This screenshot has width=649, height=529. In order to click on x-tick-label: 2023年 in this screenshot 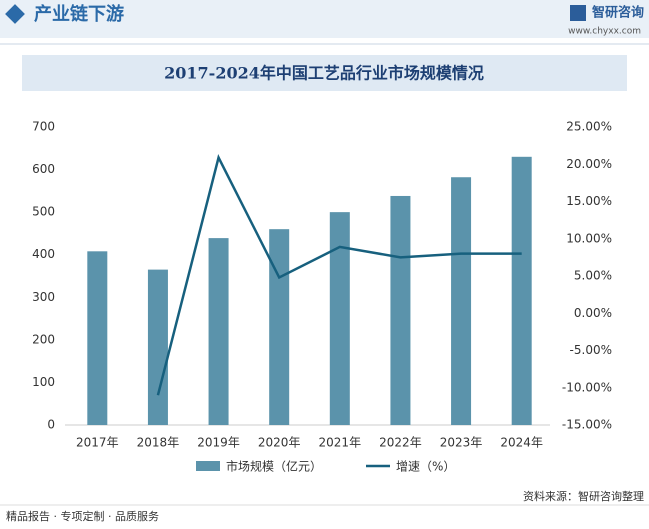, I will do `click(461, 443)`.